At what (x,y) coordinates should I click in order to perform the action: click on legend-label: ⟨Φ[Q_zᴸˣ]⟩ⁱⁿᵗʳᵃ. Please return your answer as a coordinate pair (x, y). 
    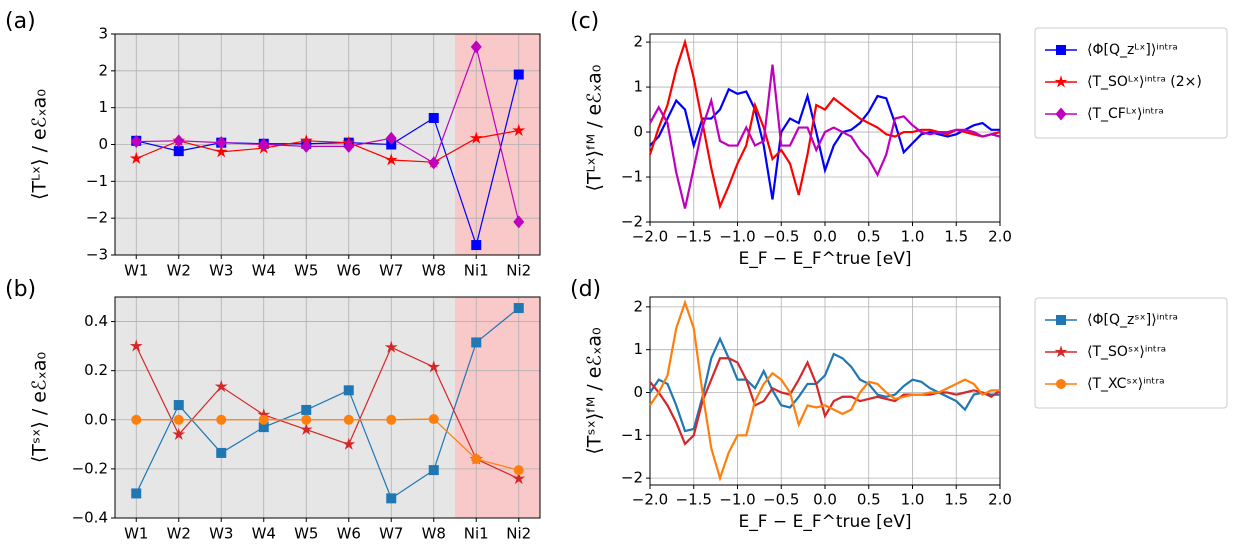
    Looking at the image, I should click on (1132, 50).